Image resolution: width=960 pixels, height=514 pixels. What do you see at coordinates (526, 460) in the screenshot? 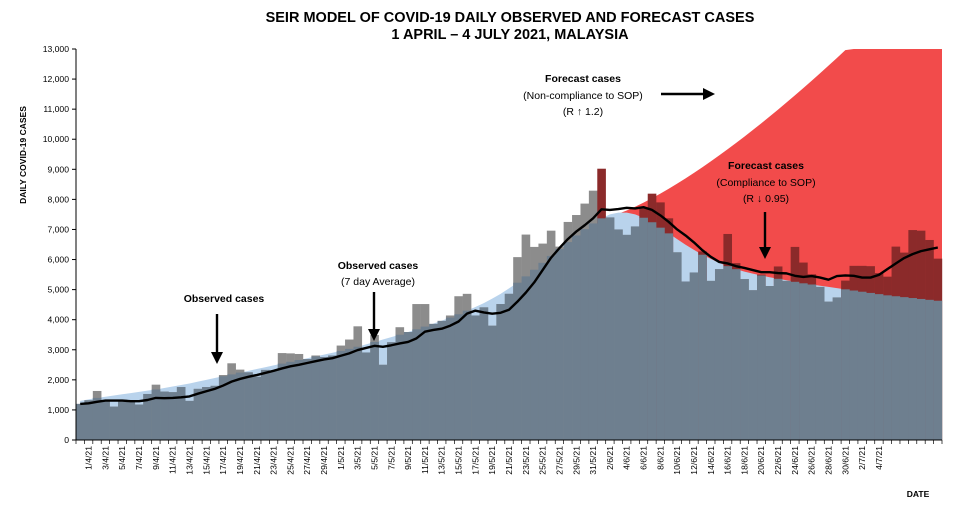
I see `x-tick-label: 23/5/21` at bounding box center [526, 460].